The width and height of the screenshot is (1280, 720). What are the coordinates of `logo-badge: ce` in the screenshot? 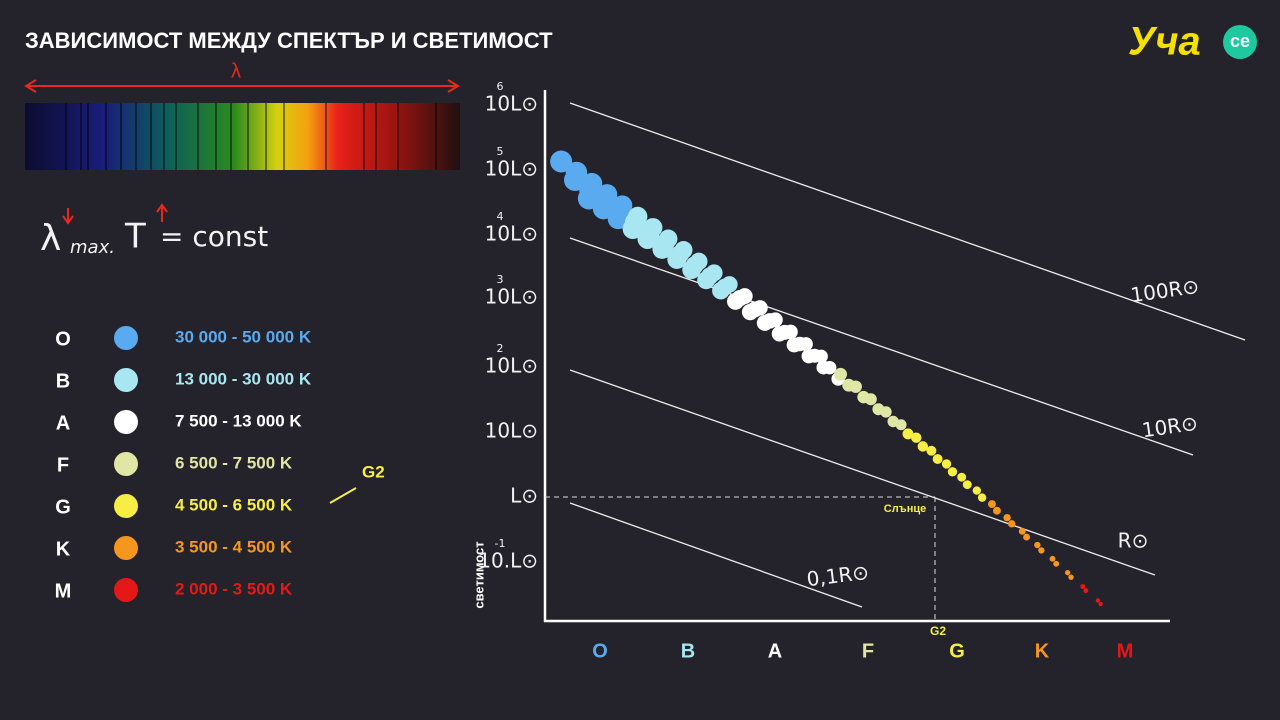 It's located at (1240, 41).